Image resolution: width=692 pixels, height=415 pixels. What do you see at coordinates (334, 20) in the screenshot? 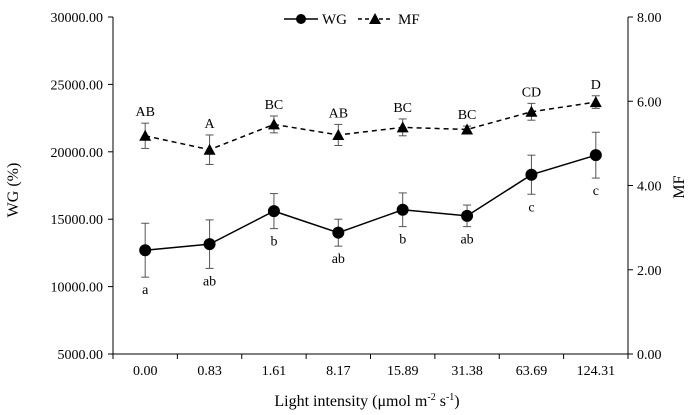
I see `legend-wg-label: WG` at bounding box center [334, 20].